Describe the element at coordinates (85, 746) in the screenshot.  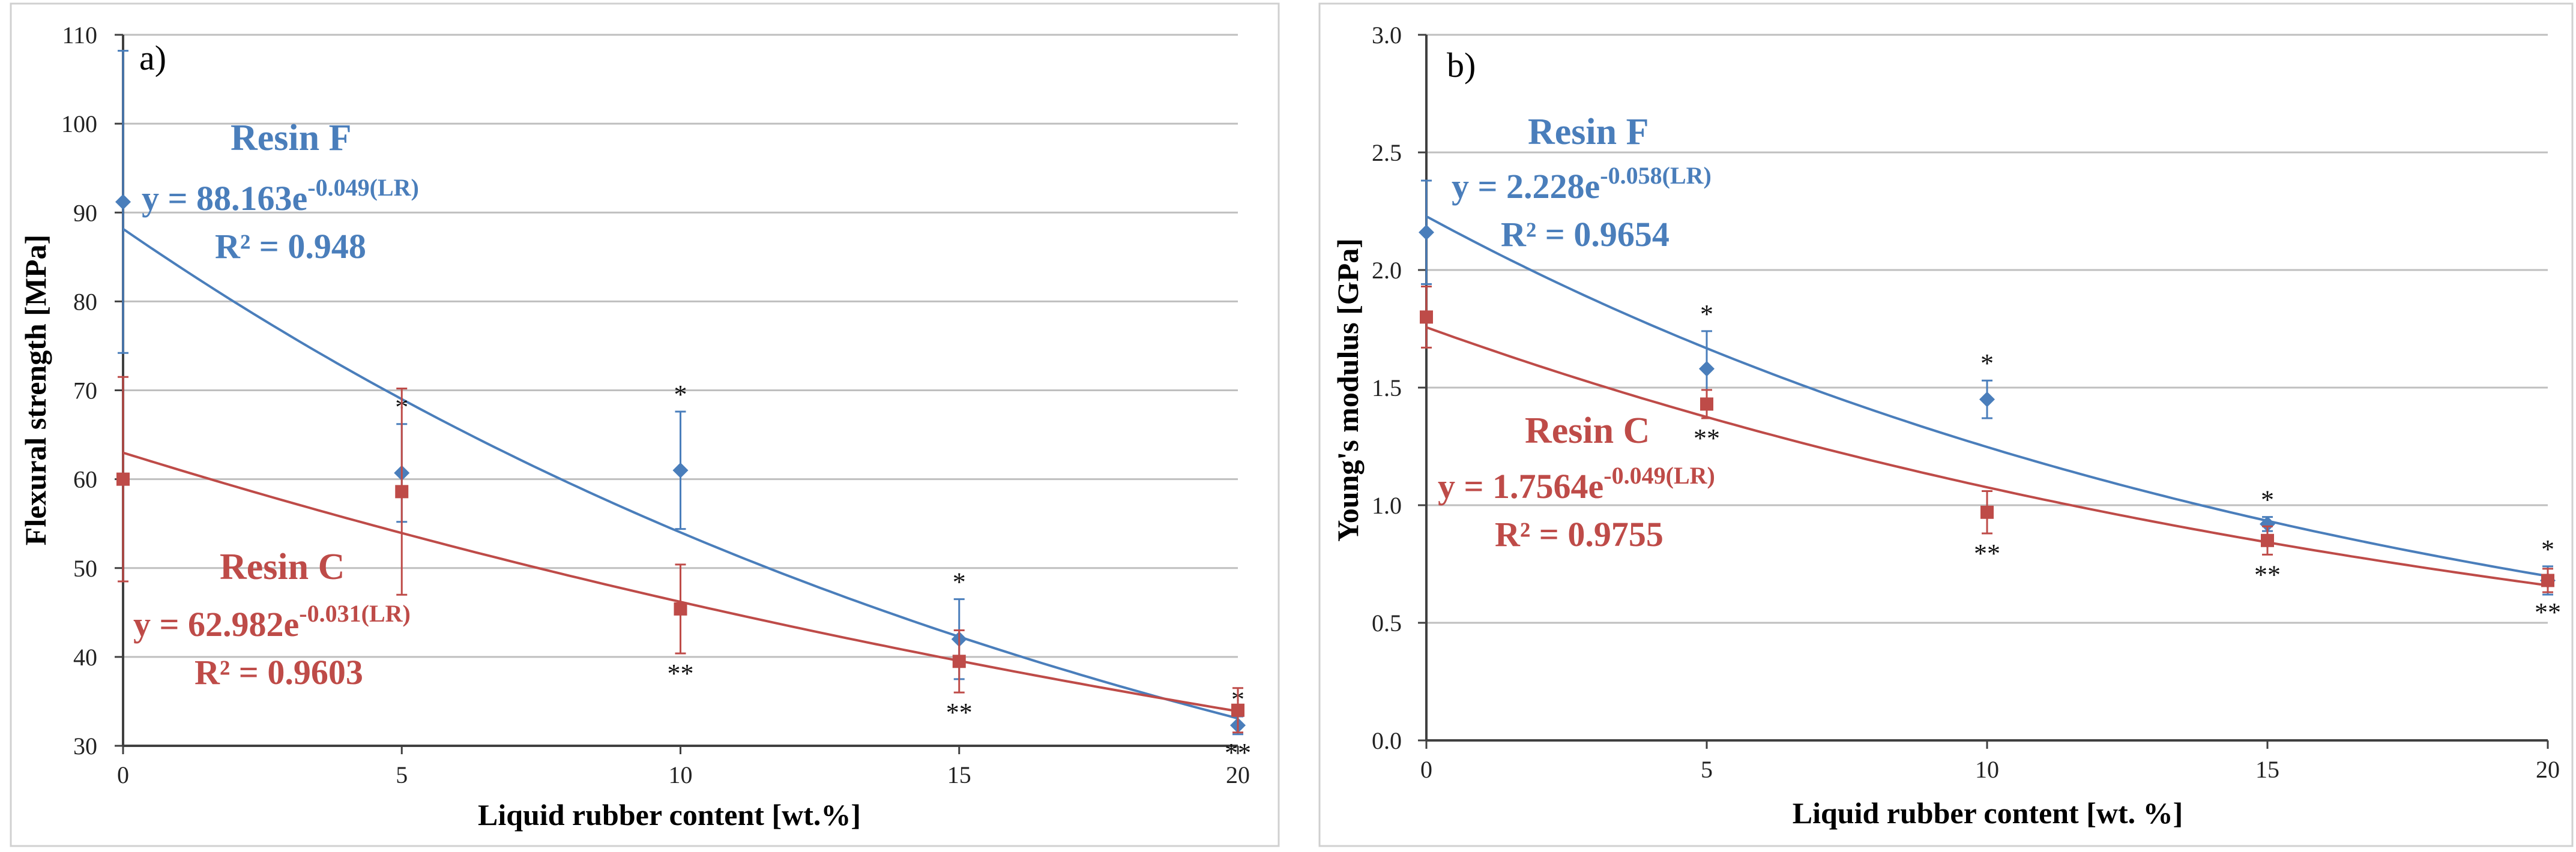
I see `y-tick-label: 30` at that location.